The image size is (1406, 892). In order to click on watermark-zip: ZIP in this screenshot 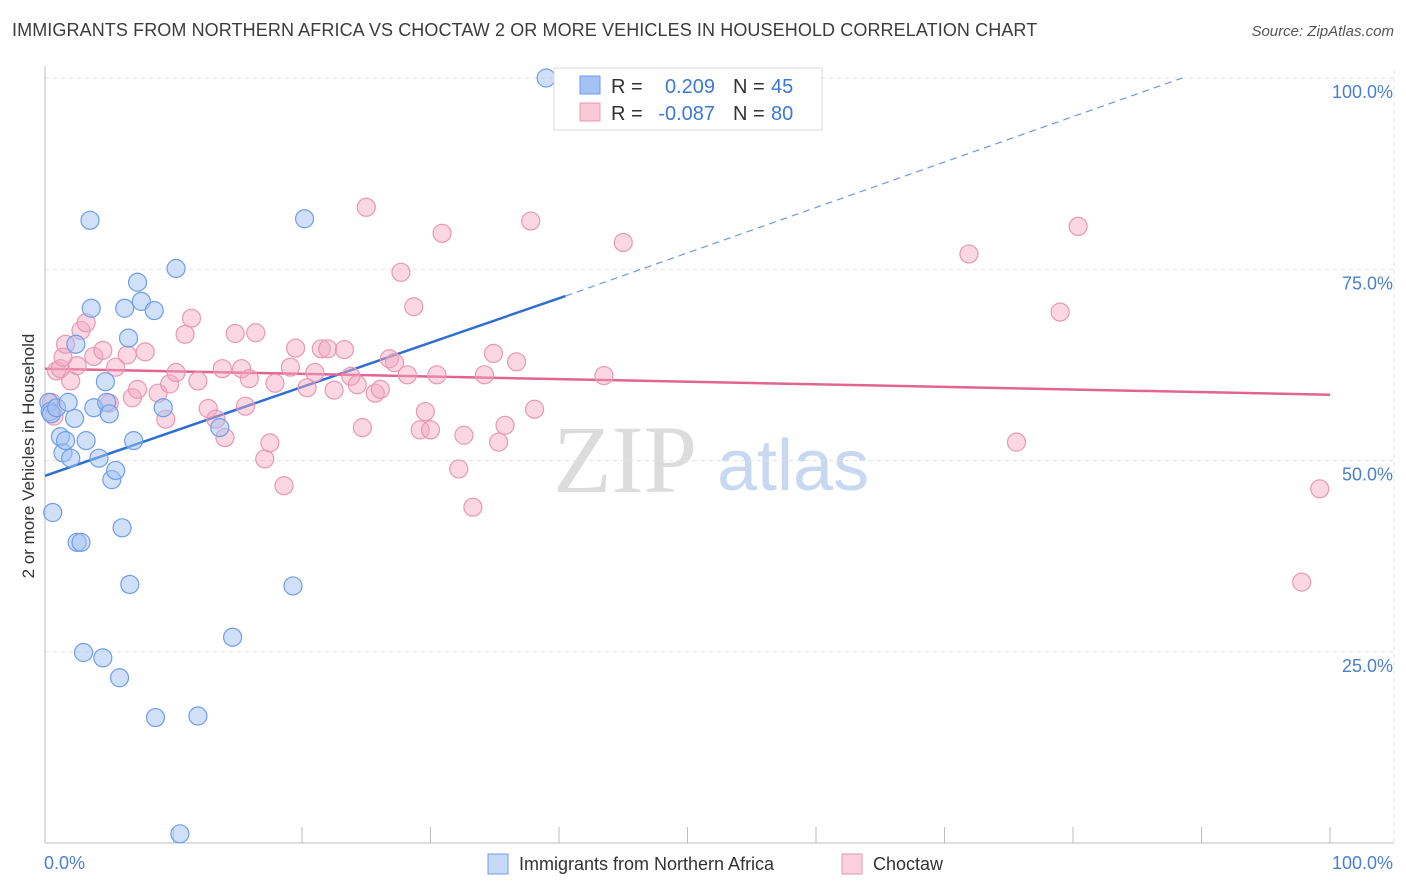, I will do `click(625, 459)`.